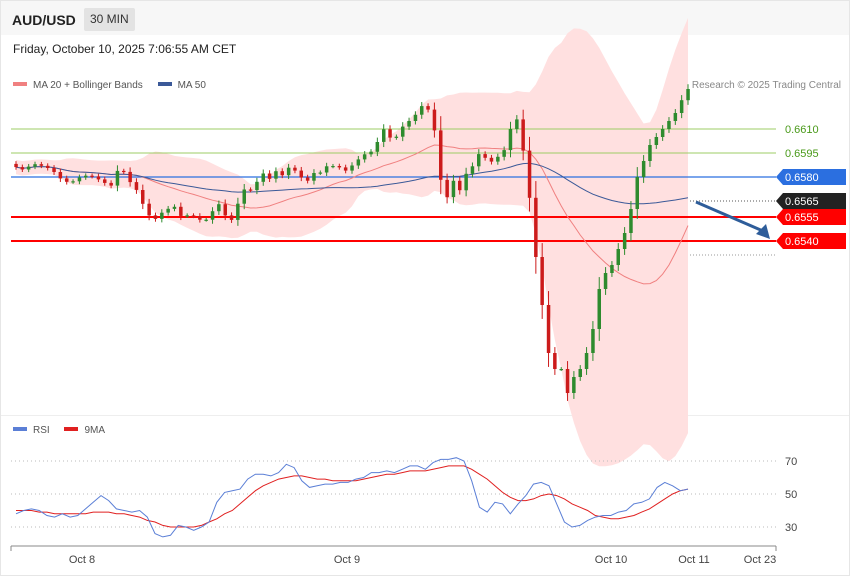 The image size is (850, 576). I want to click on timeframe-badge: 30 MIN, so click(109, 19).